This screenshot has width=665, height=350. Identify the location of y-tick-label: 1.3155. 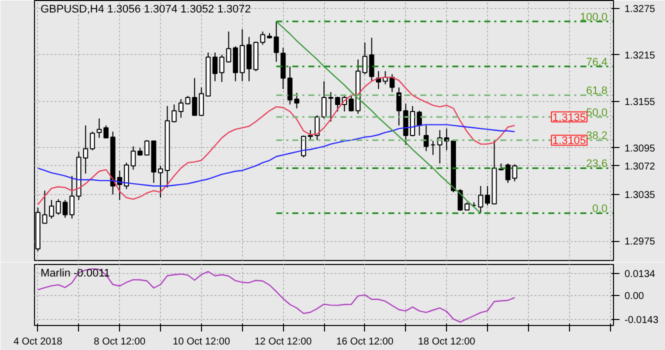
(640, 102).